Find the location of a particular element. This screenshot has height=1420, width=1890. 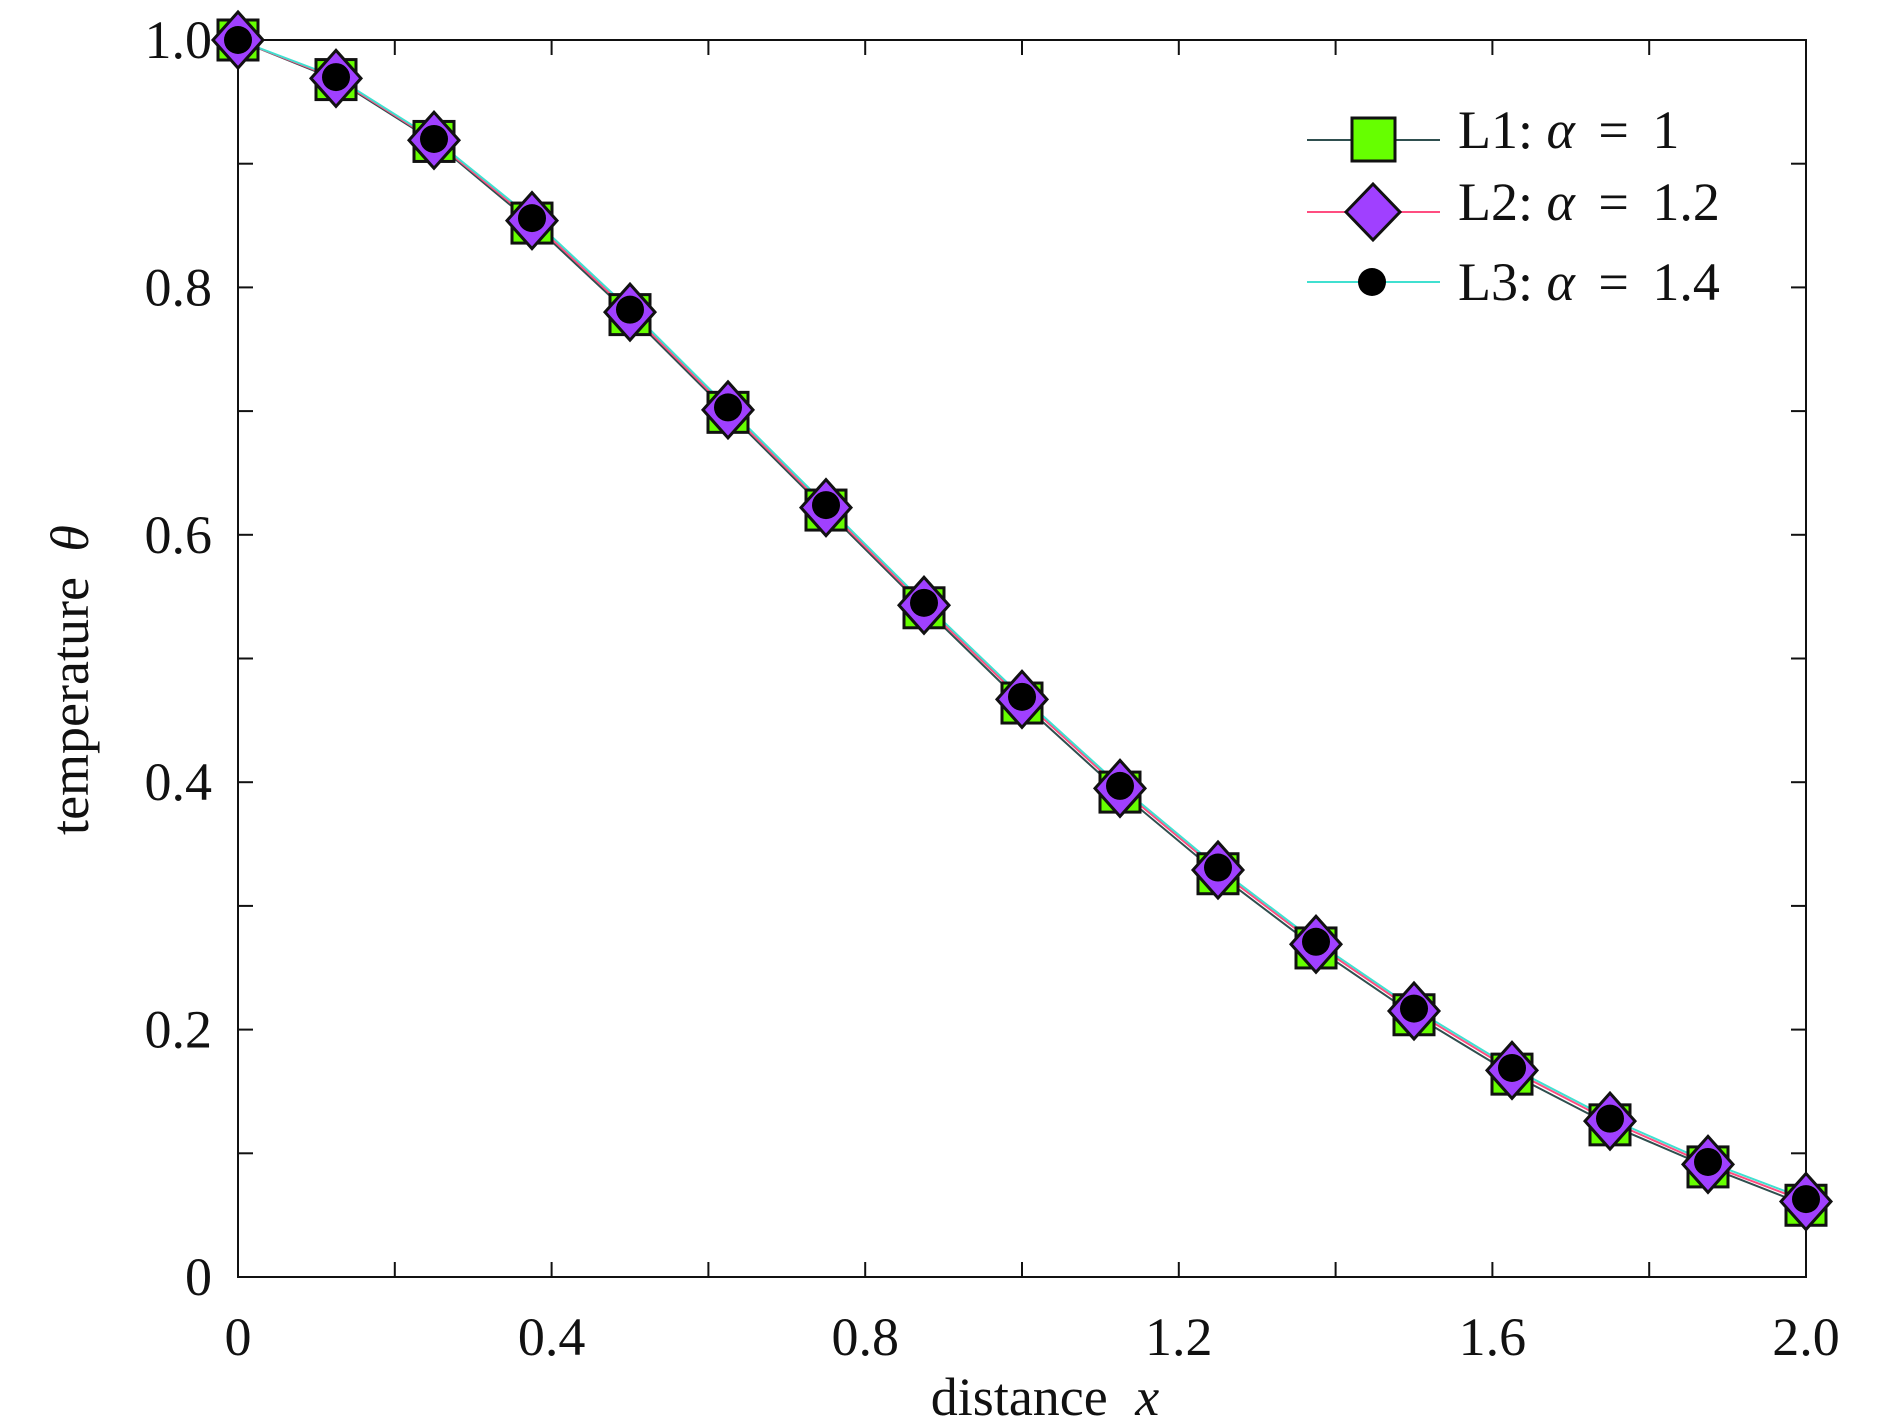

legend-entry-l1: L1: α = 1 is located at coordinates (1493, 131).